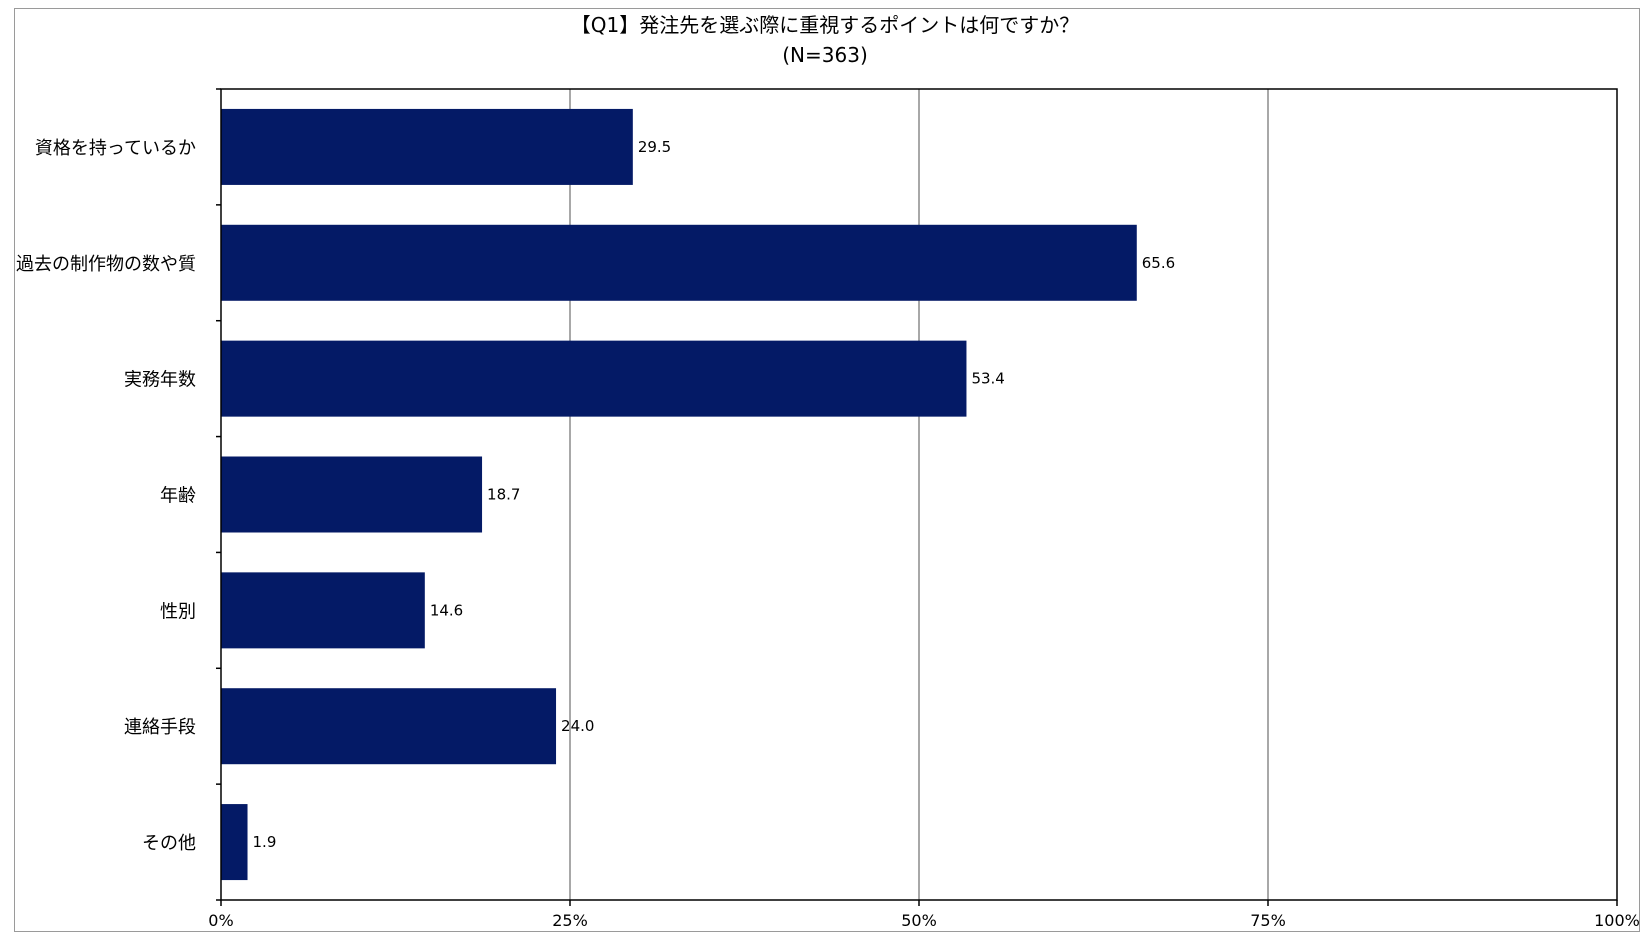  What do you see at coordinates (160, 380) in the screenshot?
I see `category-label: 実務年数` at bounding box center [160, 380].